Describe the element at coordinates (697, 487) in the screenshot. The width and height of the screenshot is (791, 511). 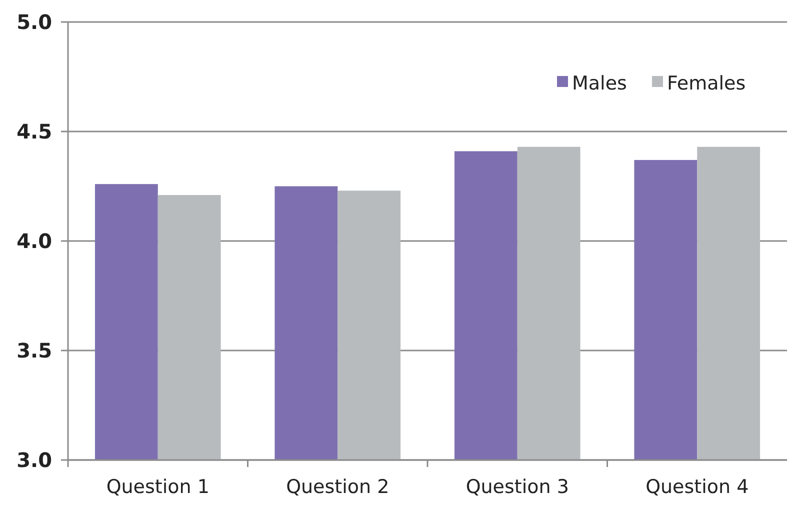
I see `x-tick-label: Question 4` at that location.